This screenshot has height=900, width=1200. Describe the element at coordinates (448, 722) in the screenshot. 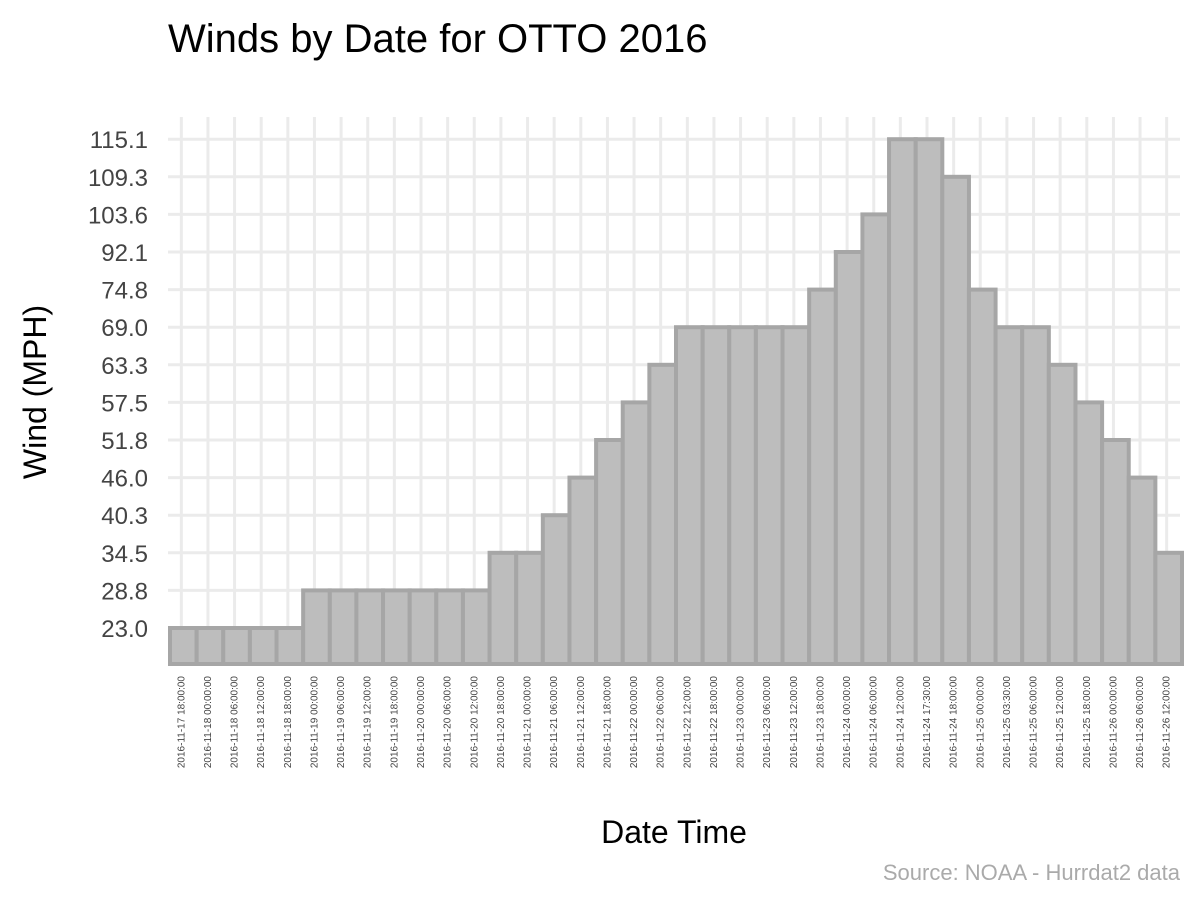

I see `x-tick-label: 2016-11-20 06:00:00` at that location.